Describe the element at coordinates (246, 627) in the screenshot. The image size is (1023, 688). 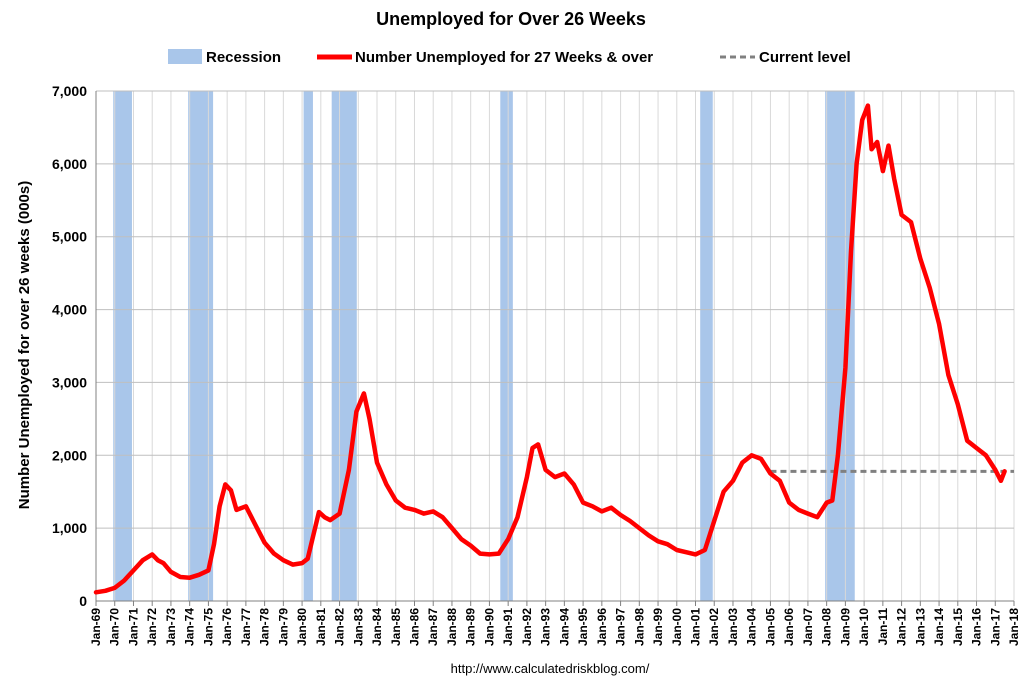
I see `x-tick-label: Jan-77` at that location.